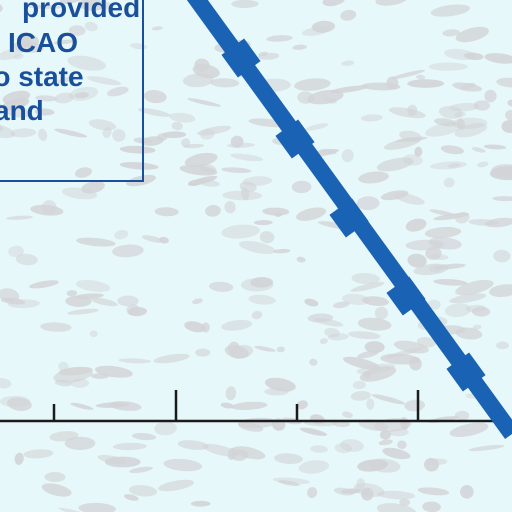  I want to click on legend-text-line-4: and, so click(22, 110).